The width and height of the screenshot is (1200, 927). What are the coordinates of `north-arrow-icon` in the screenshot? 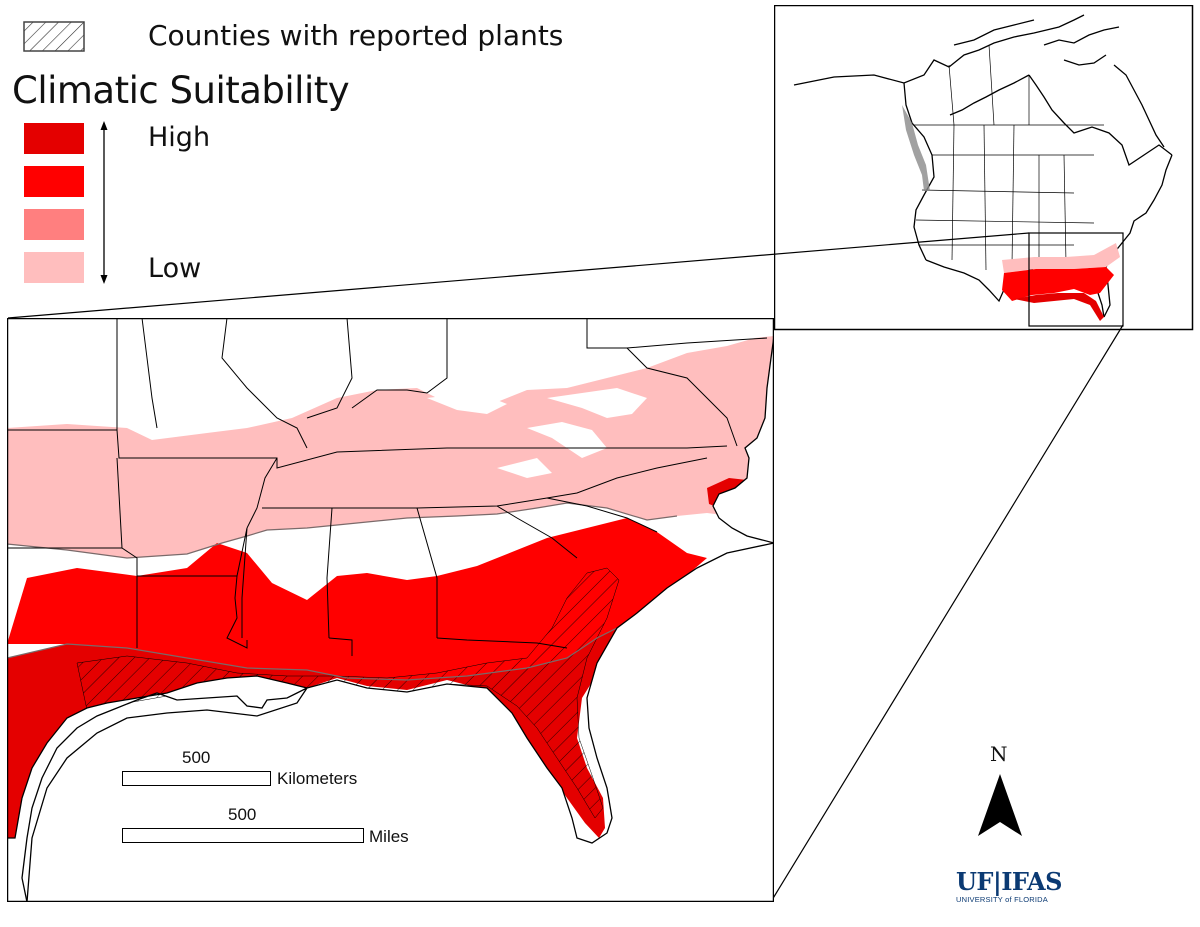 It's located at (1000, 805).